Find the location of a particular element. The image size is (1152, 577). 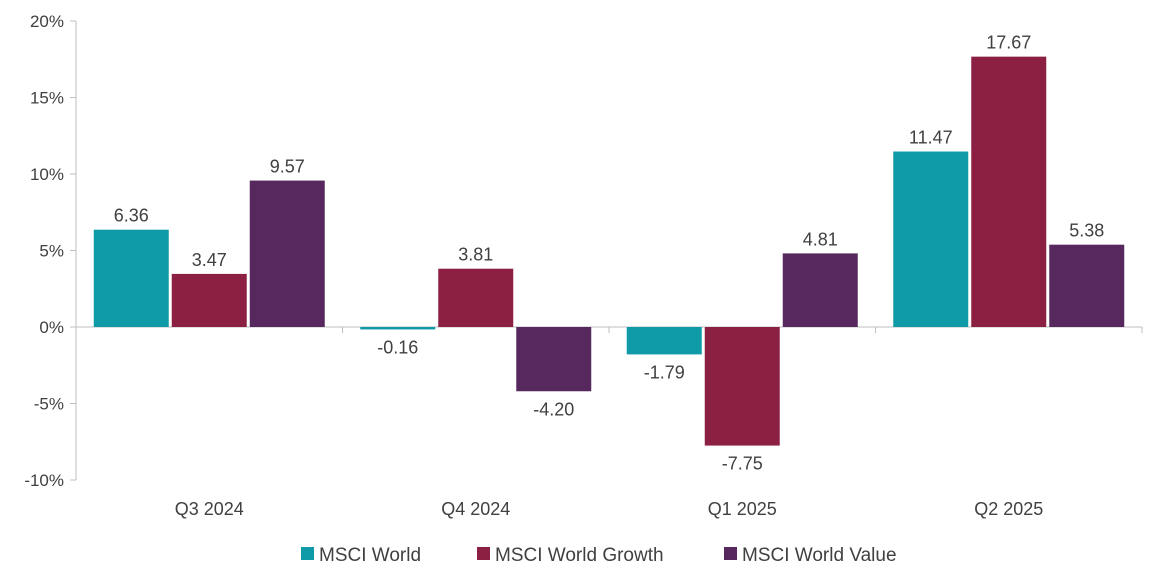

legend-item: MSCI World Value is located at coordinates (810, 555).